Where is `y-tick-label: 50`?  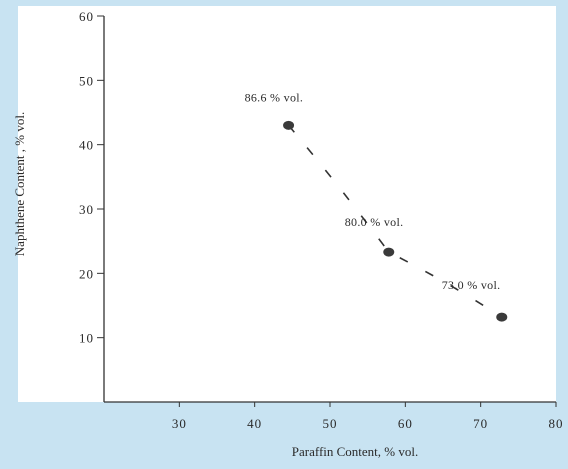 y-tick-label: 50 is located at coordinates (86, 80).